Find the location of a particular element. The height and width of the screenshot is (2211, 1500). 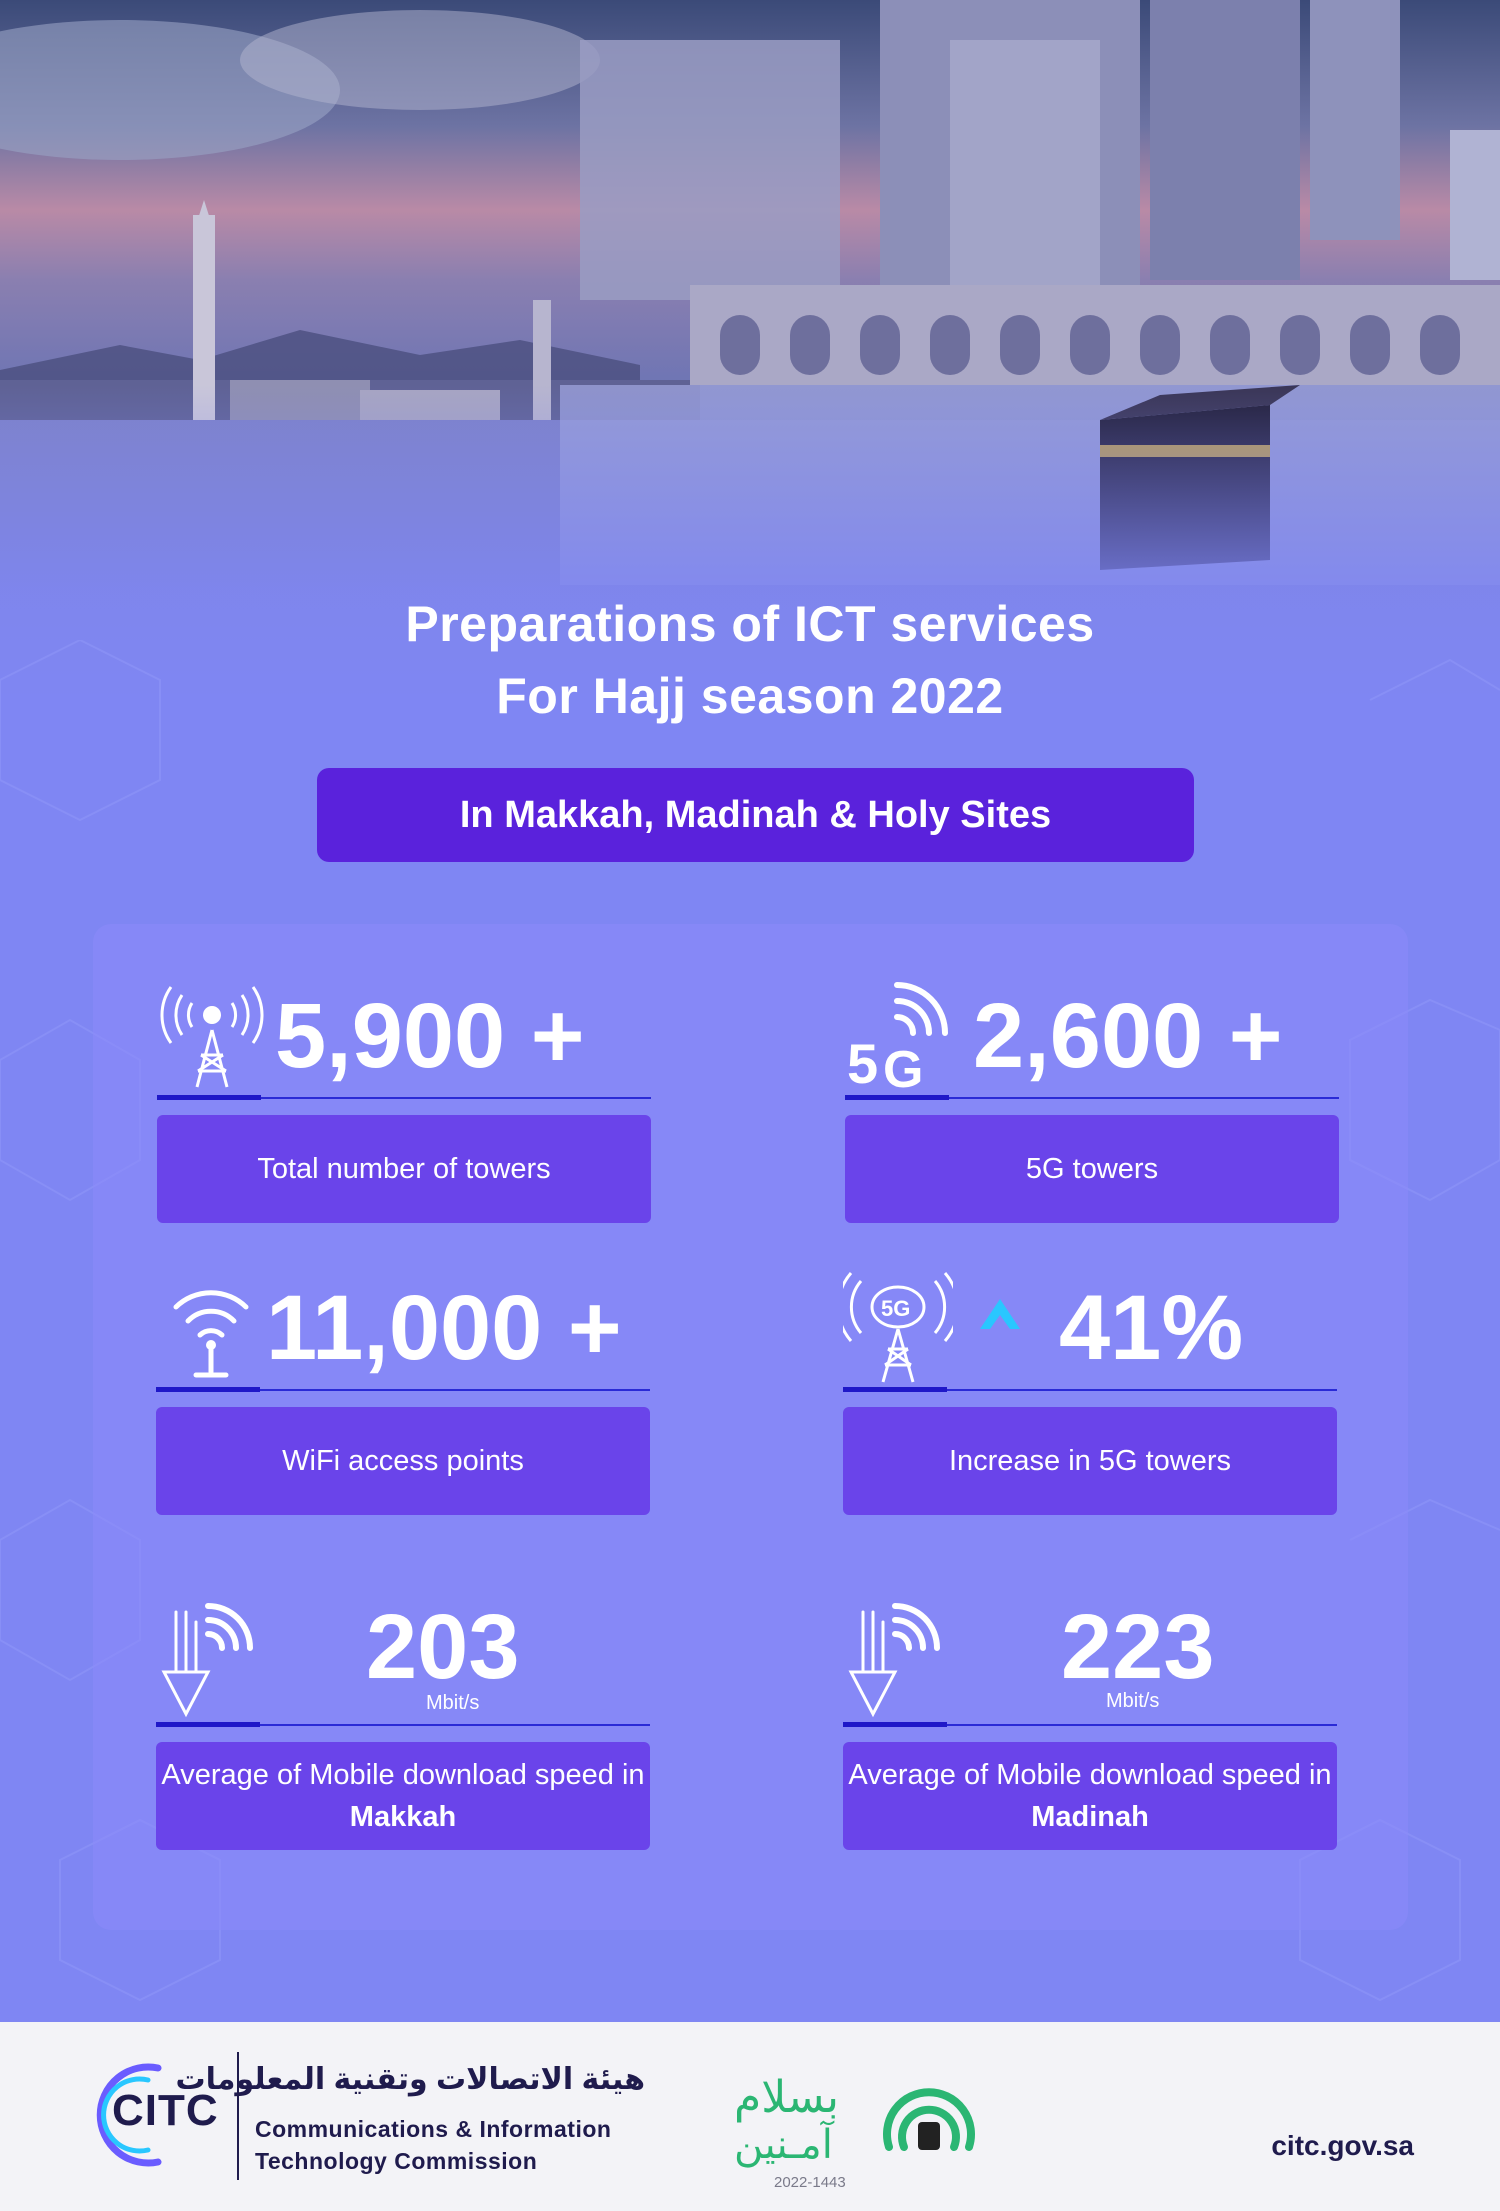

stat-value: 2,600 + is located at coordinates (1128, 1036).